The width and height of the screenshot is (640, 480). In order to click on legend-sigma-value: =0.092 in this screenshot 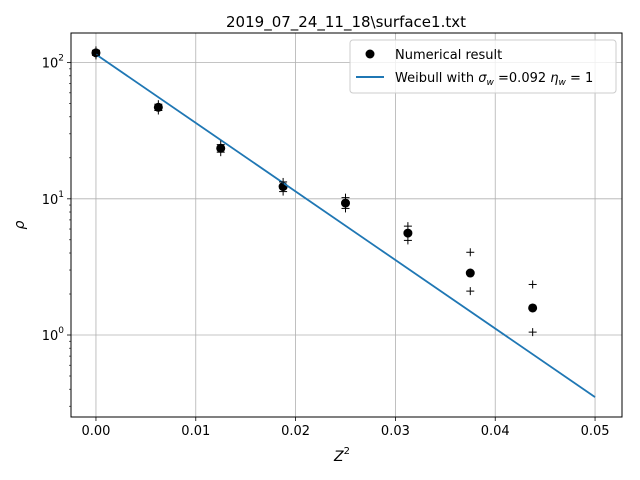, I will do `click(522, 78)`.